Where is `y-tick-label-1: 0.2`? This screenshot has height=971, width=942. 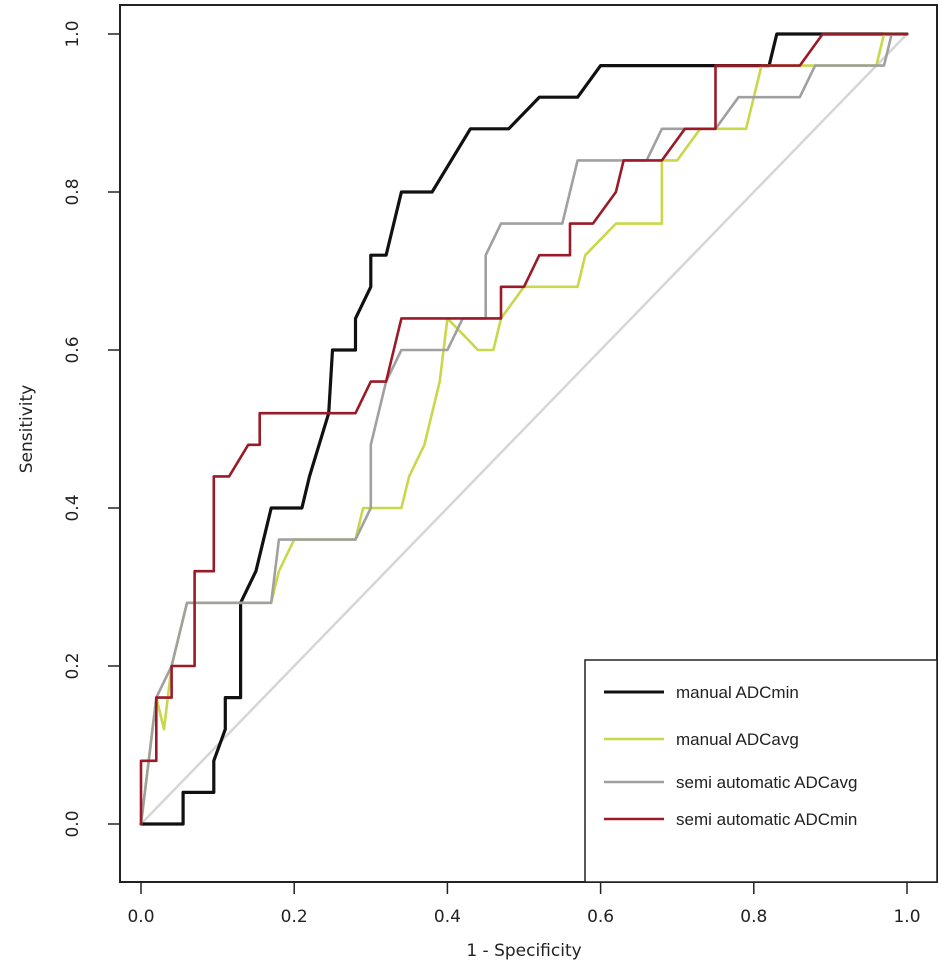
y-tick-label-1: 0.2 is located at coordinates (73, 665).